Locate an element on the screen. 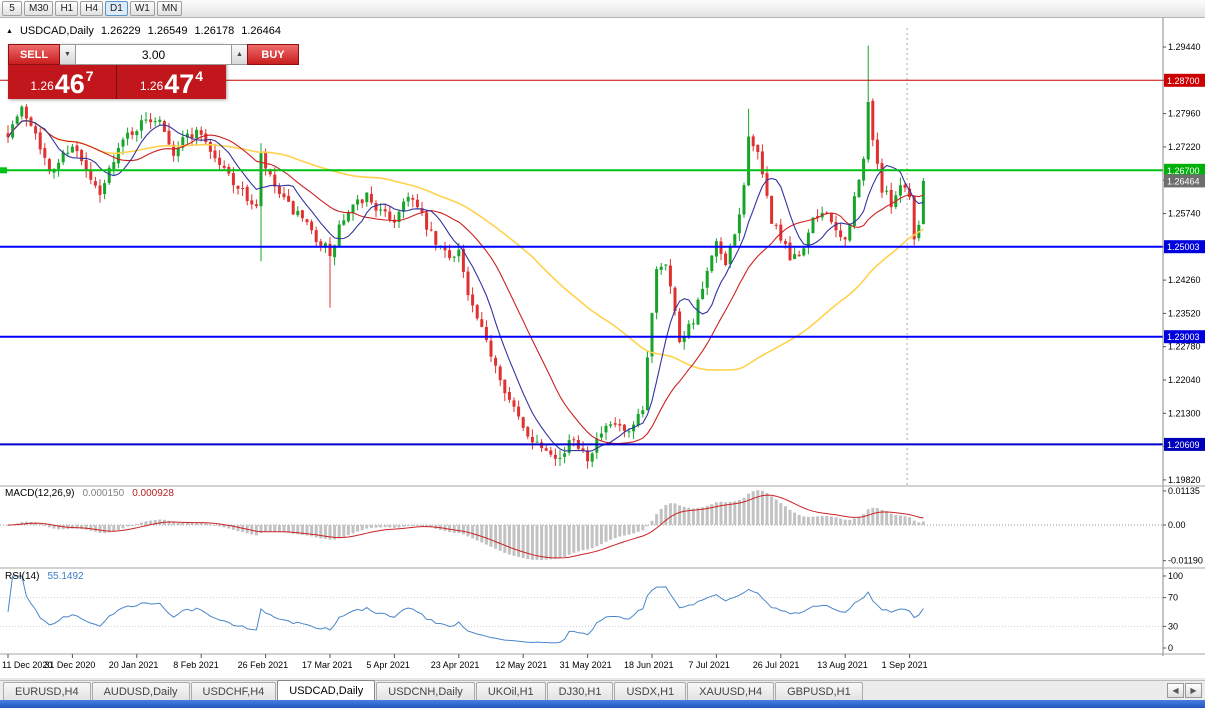 This screenshot has width=1205, height=708. svg-text: 23 Apr 2021 is located at coordinates (455, 665).